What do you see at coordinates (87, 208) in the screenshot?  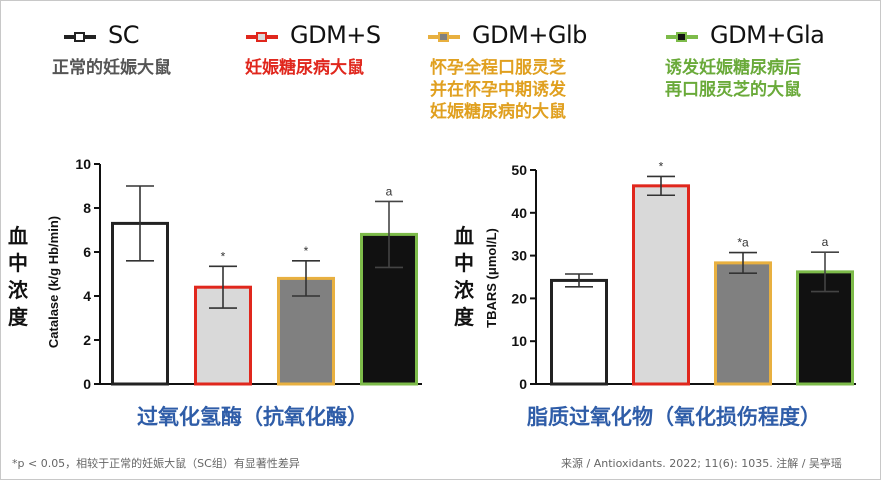 I see `y-tick-label: 8` at bounding box center [87, 208].